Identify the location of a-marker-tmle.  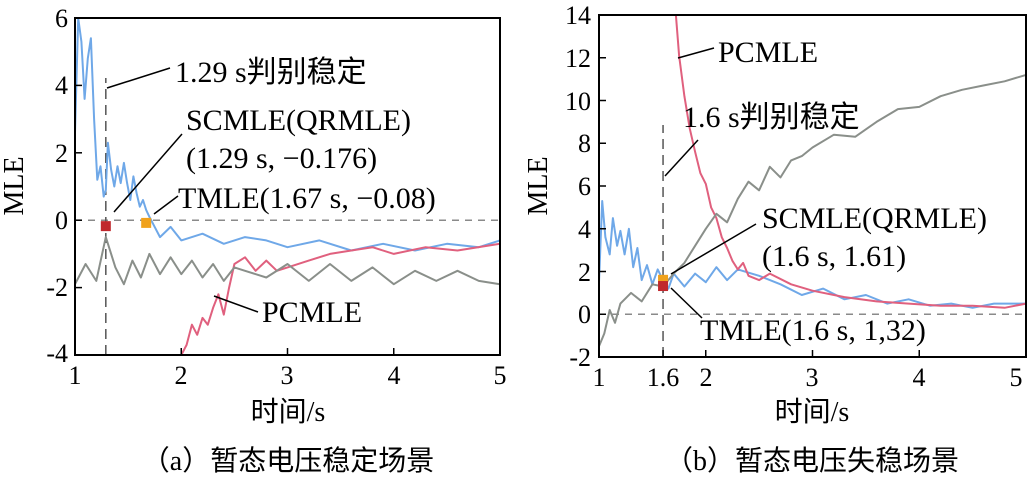
(146, 222).